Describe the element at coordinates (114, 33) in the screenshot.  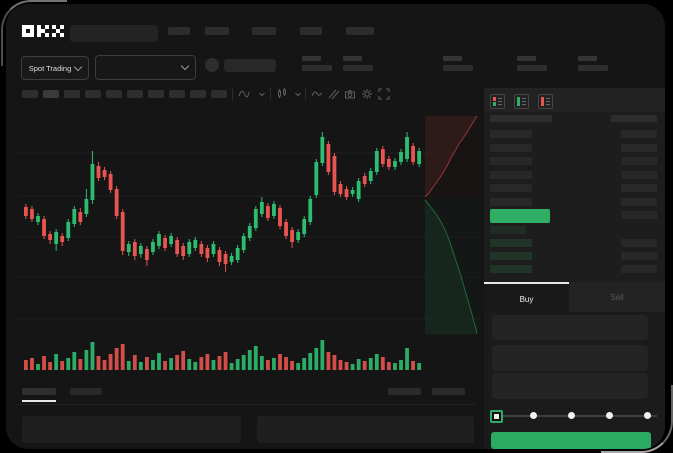
I see `search-skeleton` at that location.